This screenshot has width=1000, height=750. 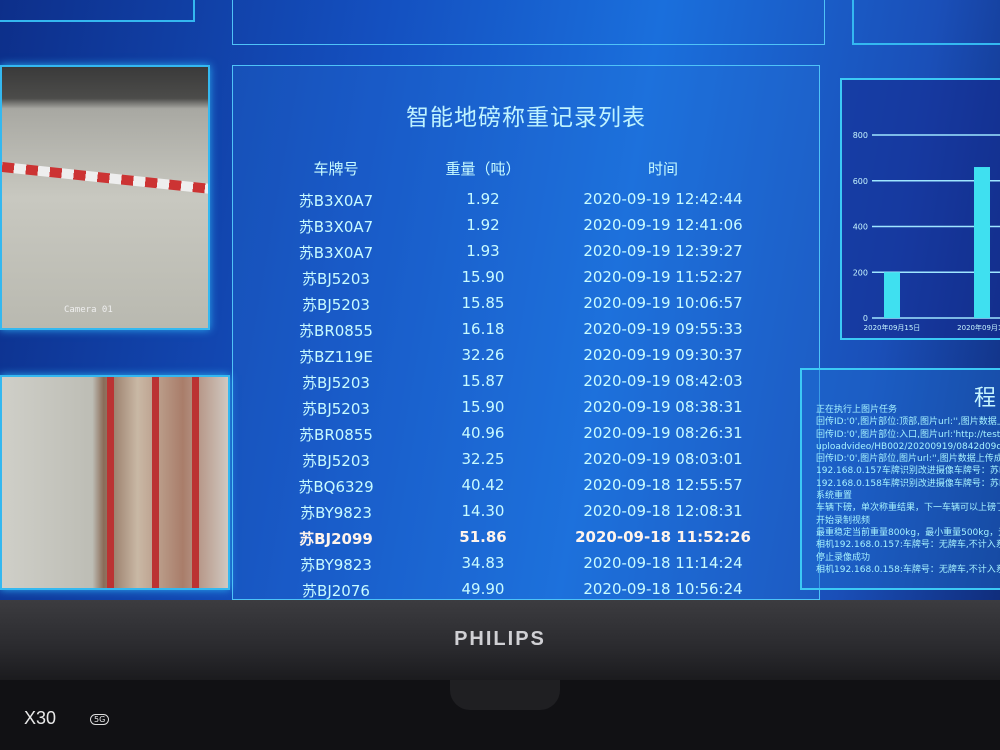 I want to click on column-header-plate: 车牌号, so click(x=336, y=169).